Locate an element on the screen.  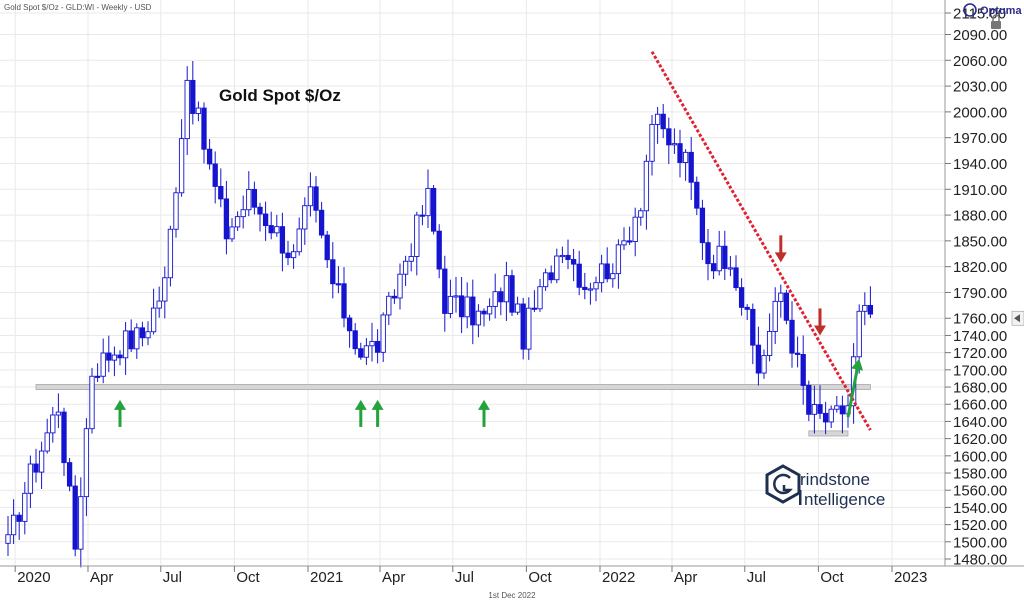
optuma-brand: Optuma is located at coordinates (992, 10).